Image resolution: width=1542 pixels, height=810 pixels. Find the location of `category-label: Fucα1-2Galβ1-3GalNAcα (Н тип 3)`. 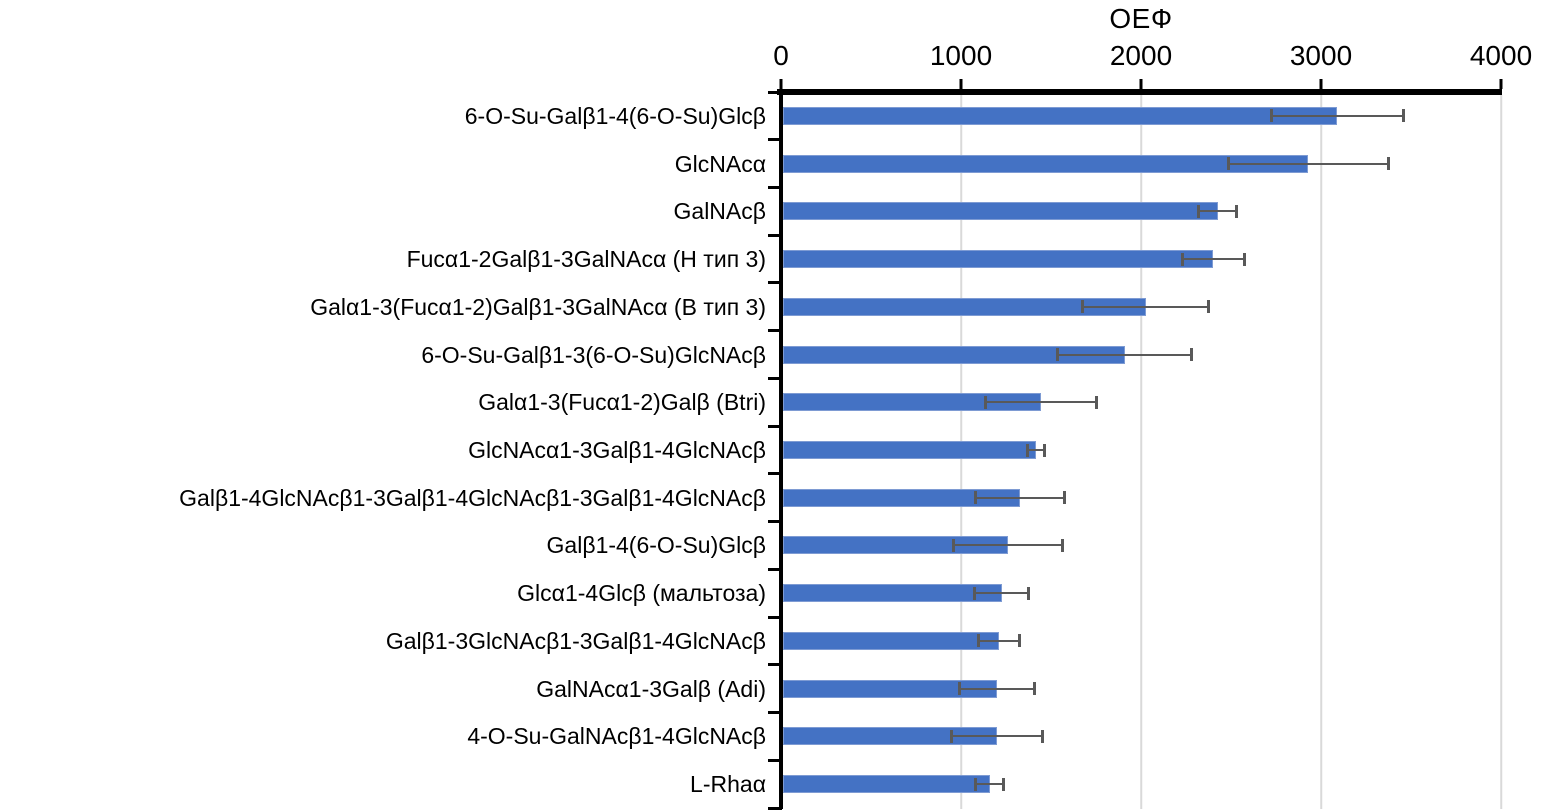

category-label: Fucα1-2Galβ1-3GalNAcα (Н тип 3) is located at coordinates (586, 259).